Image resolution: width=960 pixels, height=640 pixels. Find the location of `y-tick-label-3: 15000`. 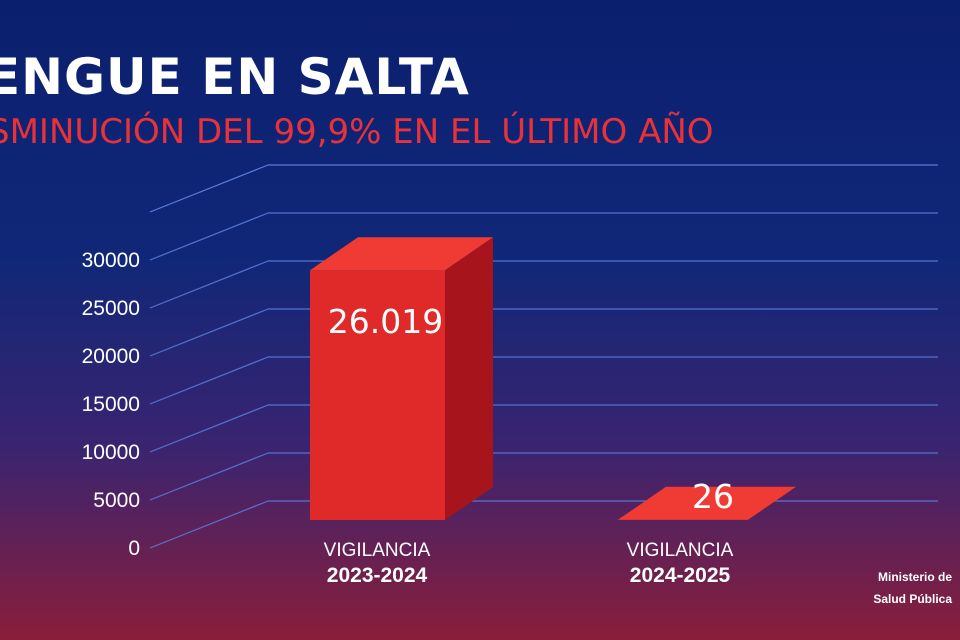

y-tick-label-3: 15000 is located at coordinates (111, 404).